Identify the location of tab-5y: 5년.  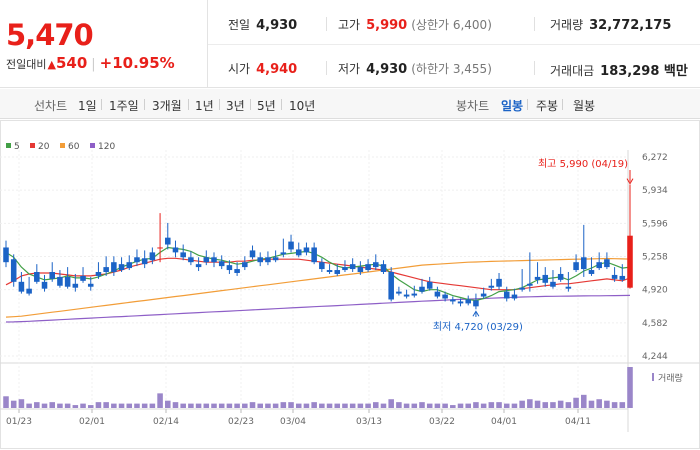
(266, 106).